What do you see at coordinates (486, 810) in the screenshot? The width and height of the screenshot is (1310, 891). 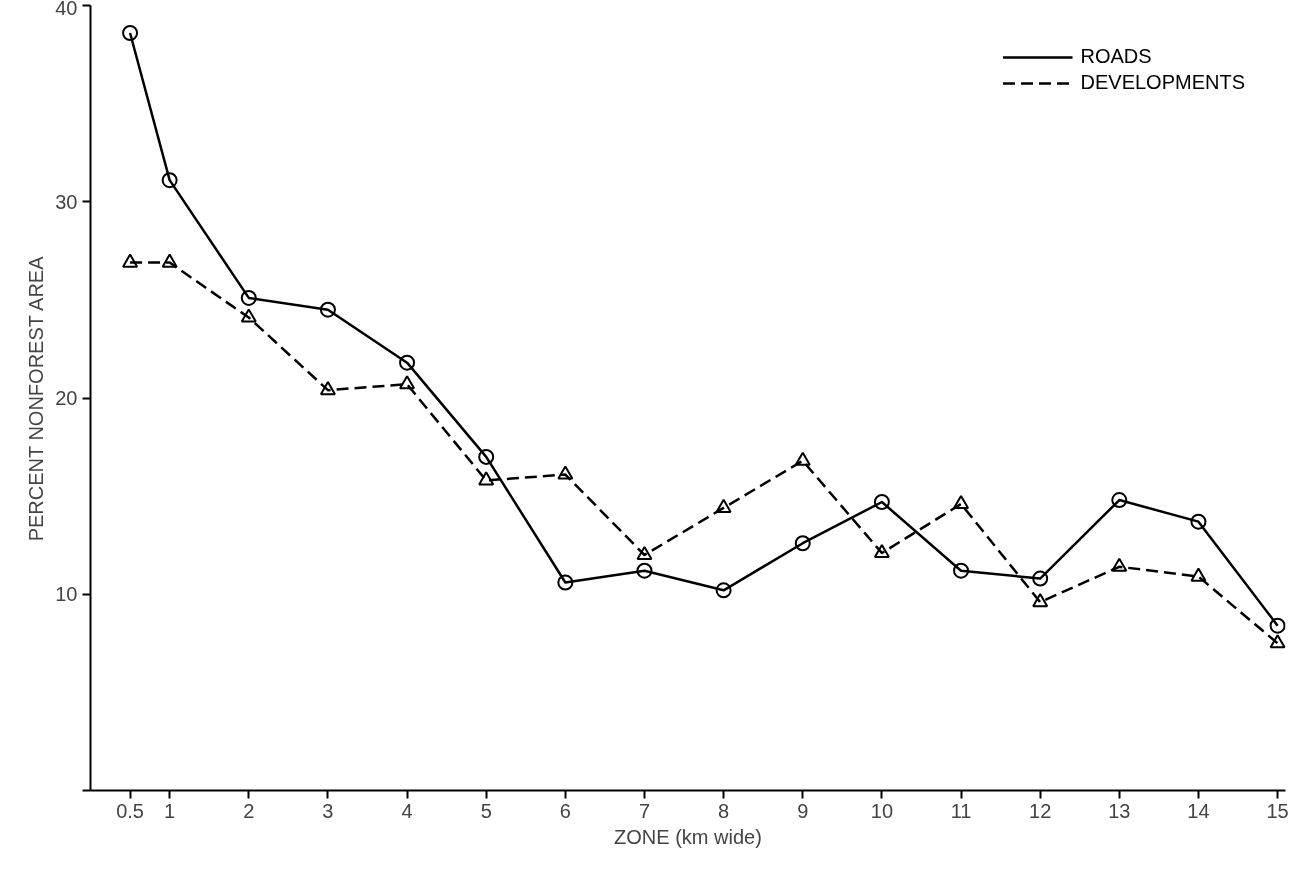 I see `x-tick-label: 5` at bounding box center [486, 810].